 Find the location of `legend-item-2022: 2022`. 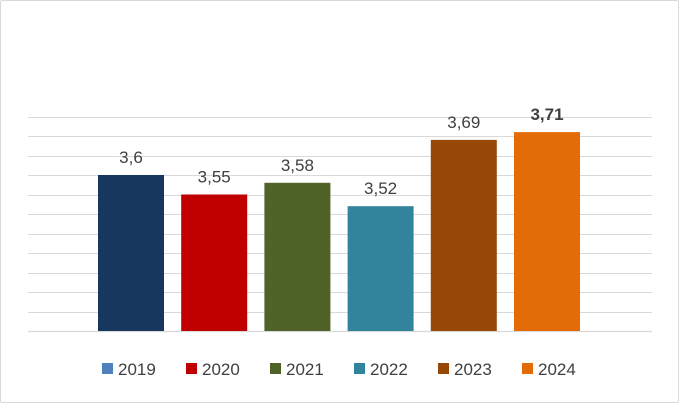

legend-item-2022: 2022 is located at coordinates (381, 369).